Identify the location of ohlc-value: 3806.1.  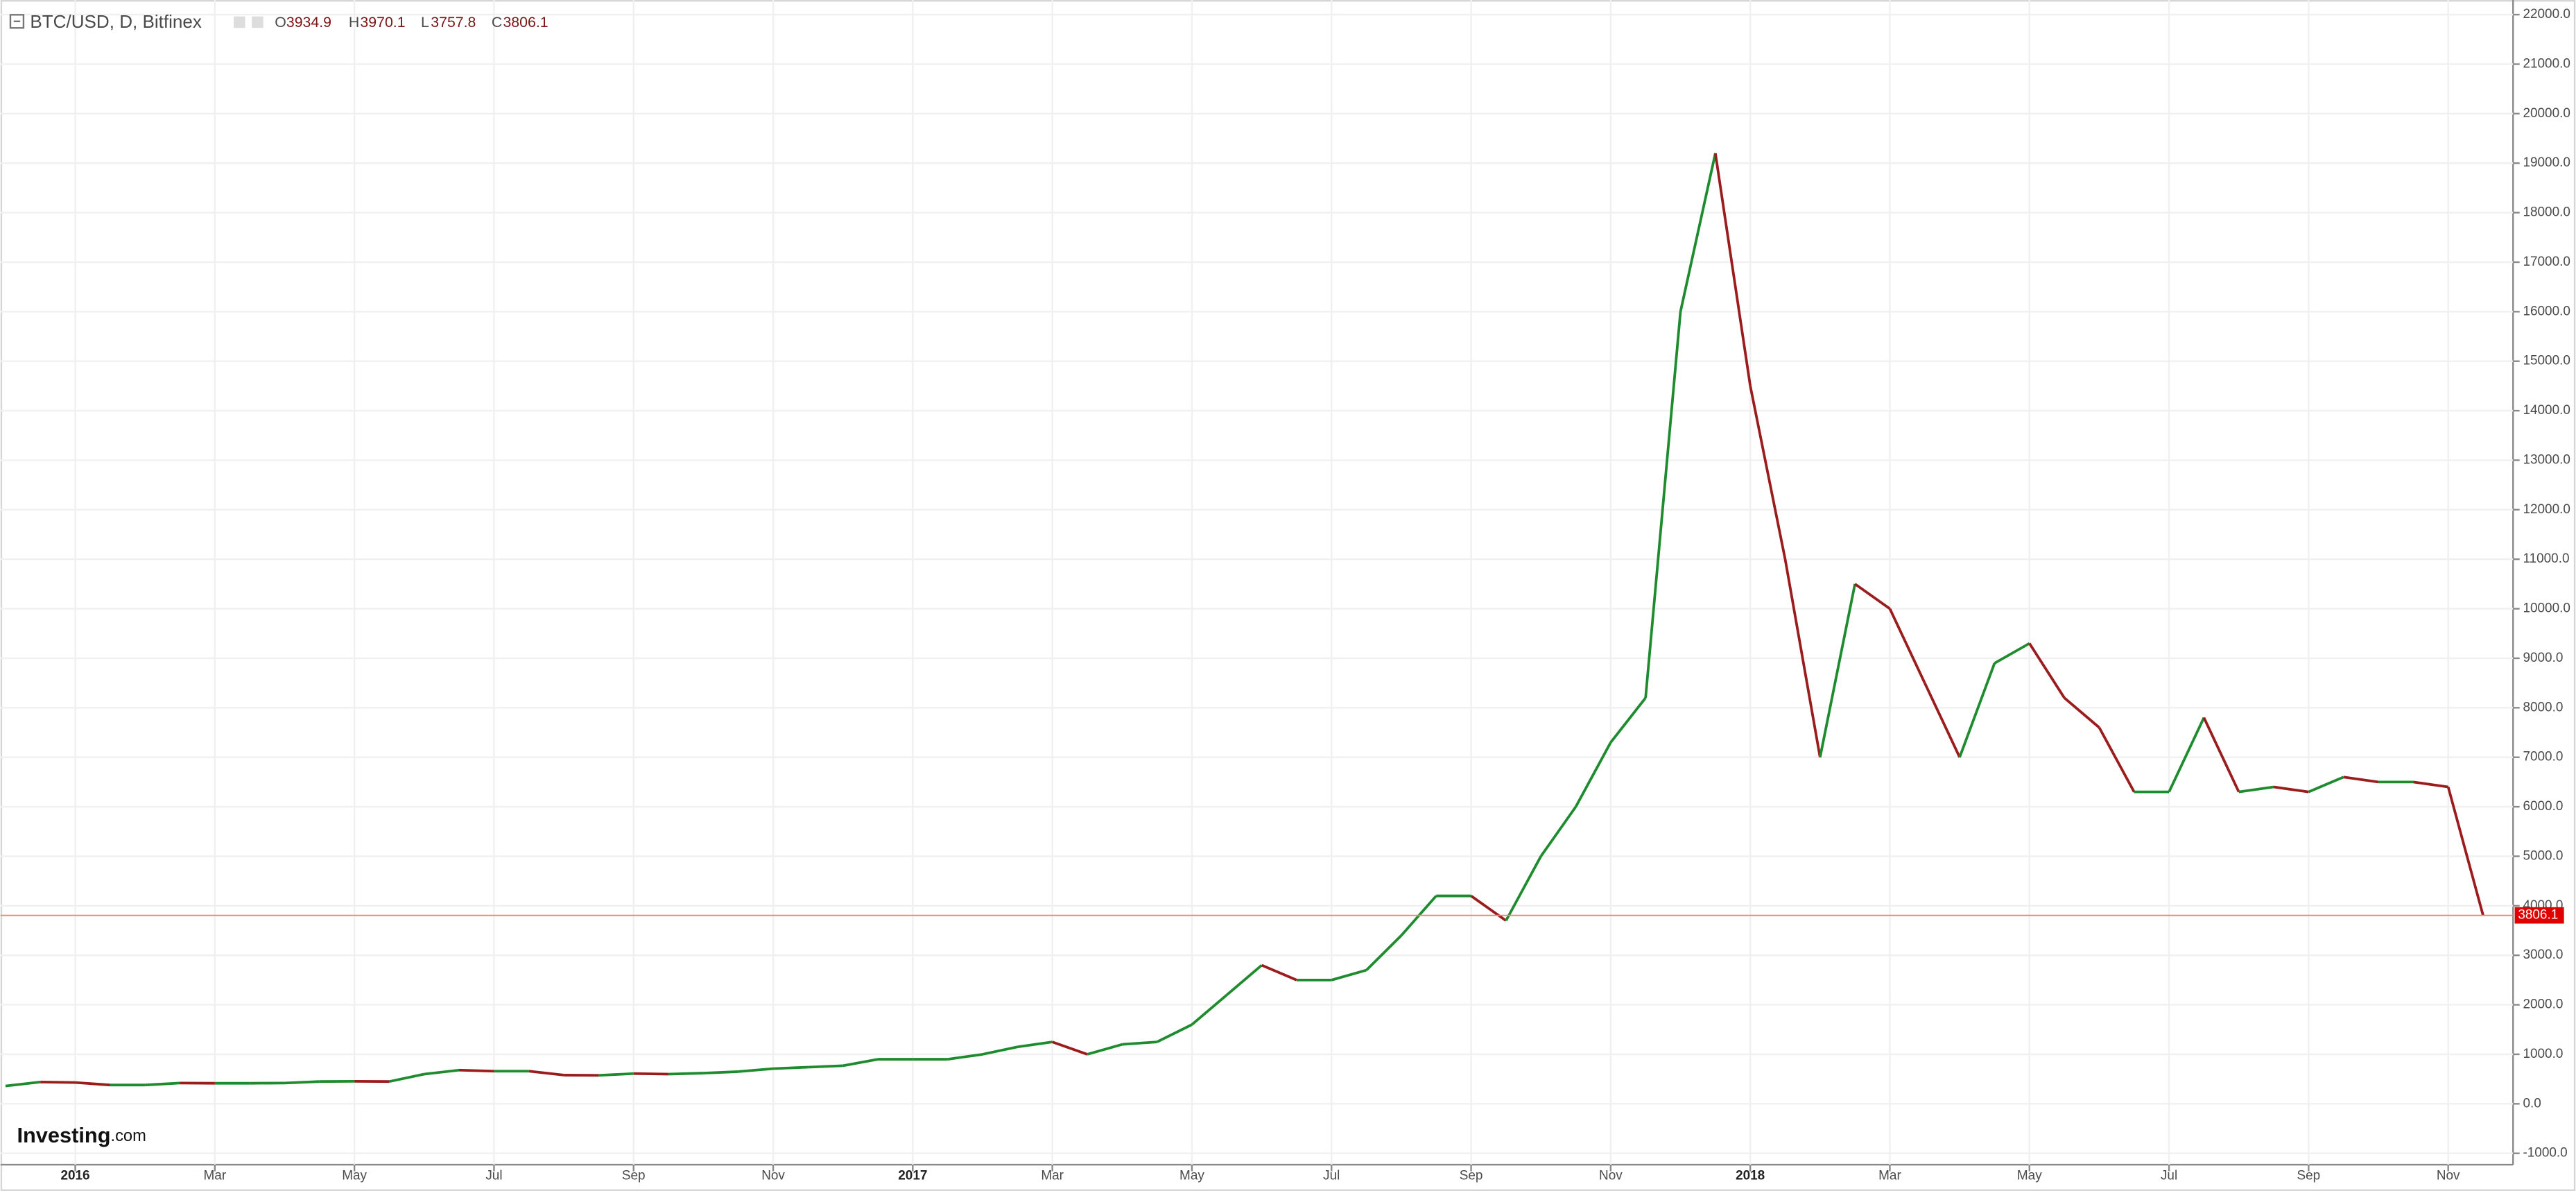
(525, 22).